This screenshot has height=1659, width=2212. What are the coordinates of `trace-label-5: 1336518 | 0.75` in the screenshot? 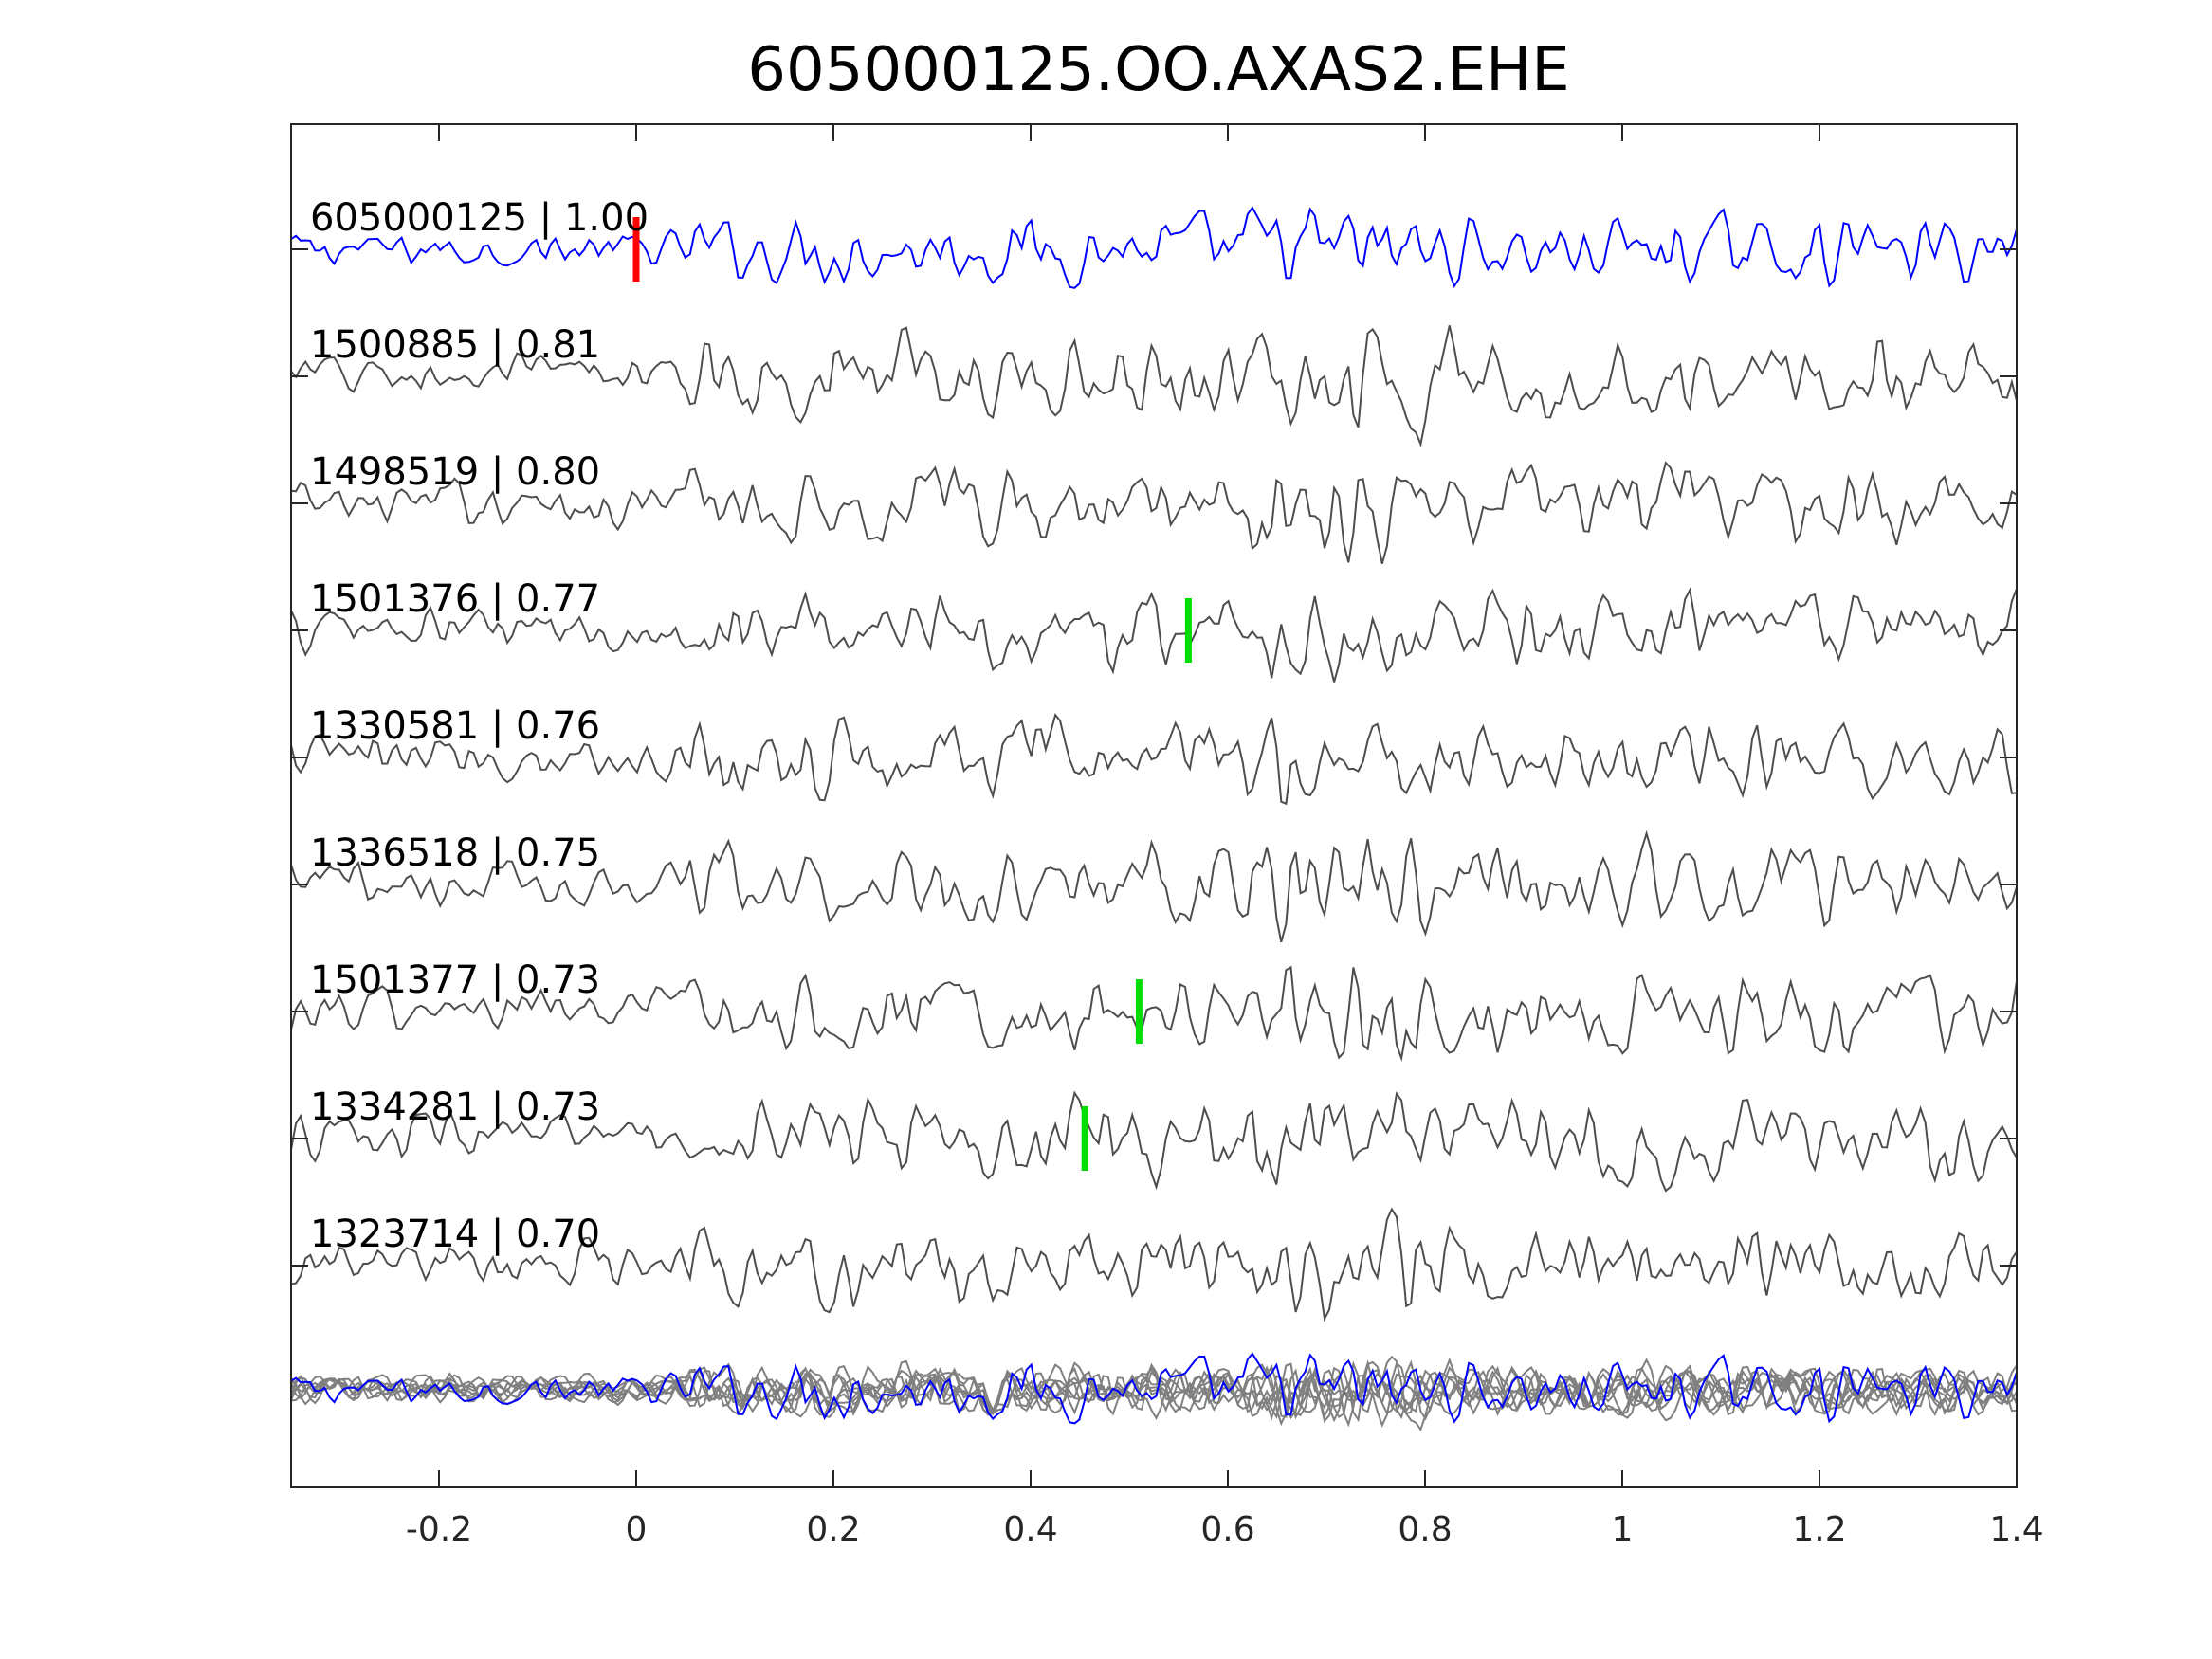 It's located at (455, 853).